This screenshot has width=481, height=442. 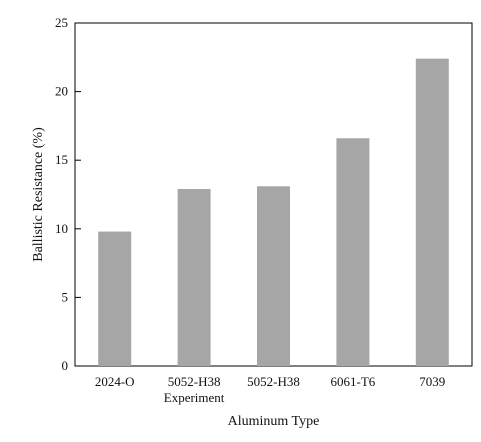 What do you see at coordinates (194, 397) in the screenshot?
I see `x-tick-sublabel: Experiment` at bounding box center [194, 397].